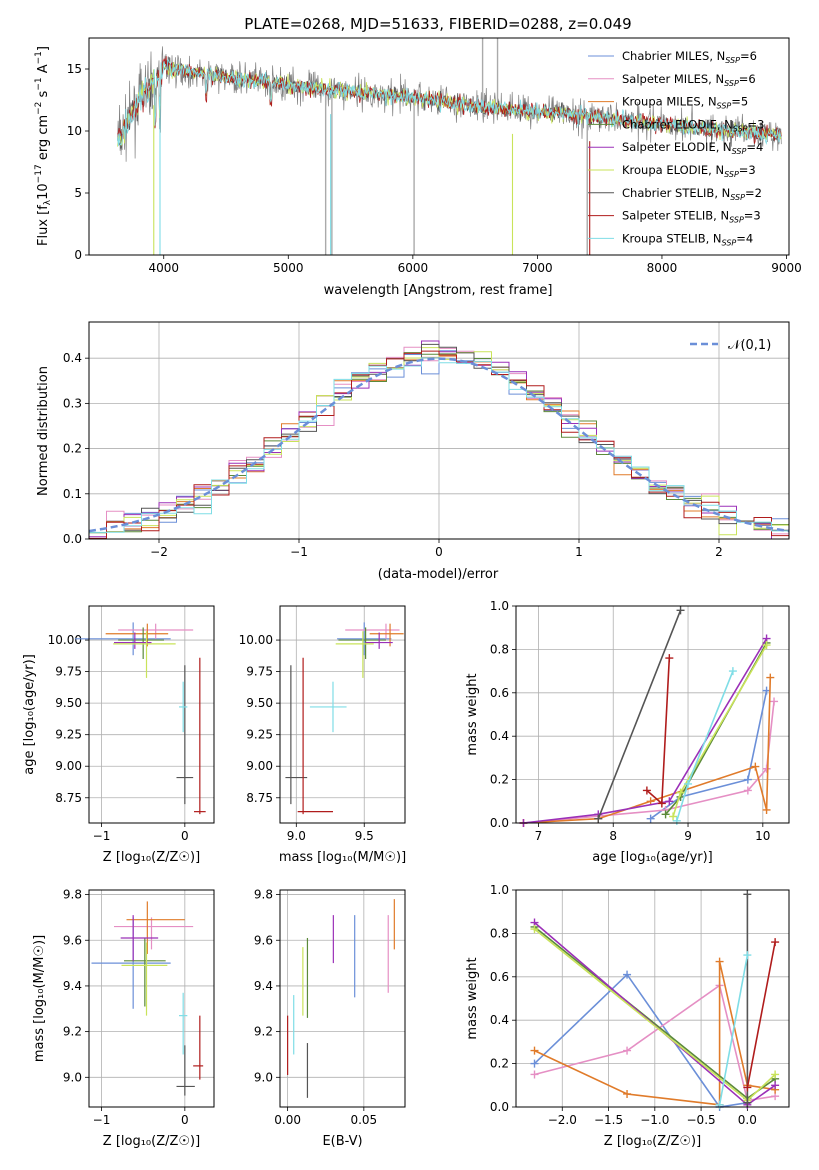 Image resolution: width=819 pixels, height=1170 pixels. I want to click on legend-label: Salpeter ELODIE, NSSP=4, so click(692, 148).